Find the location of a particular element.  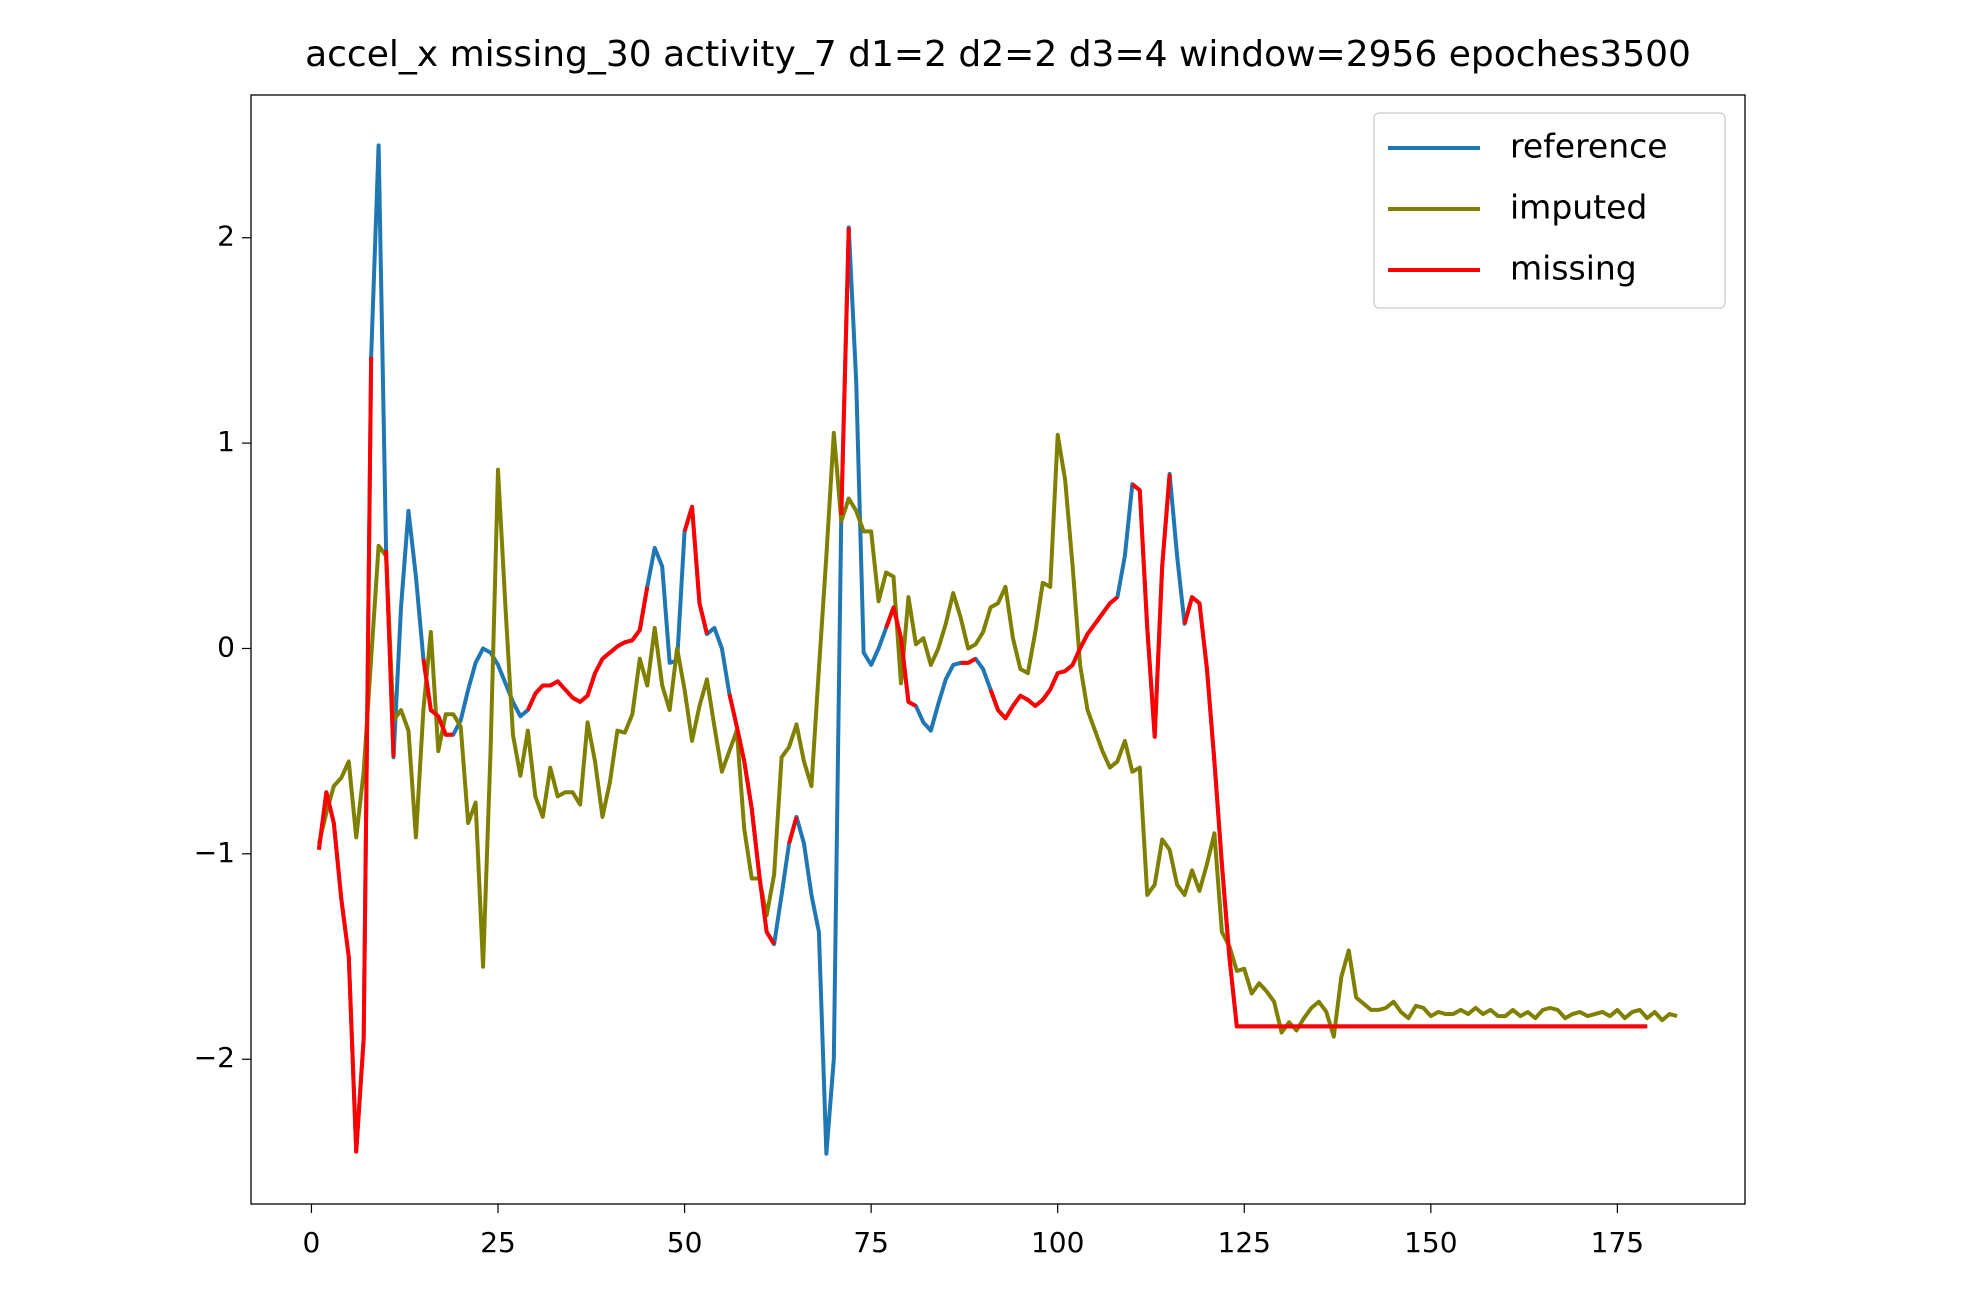

legend-label: missing is located at coordinates (1573, 268).